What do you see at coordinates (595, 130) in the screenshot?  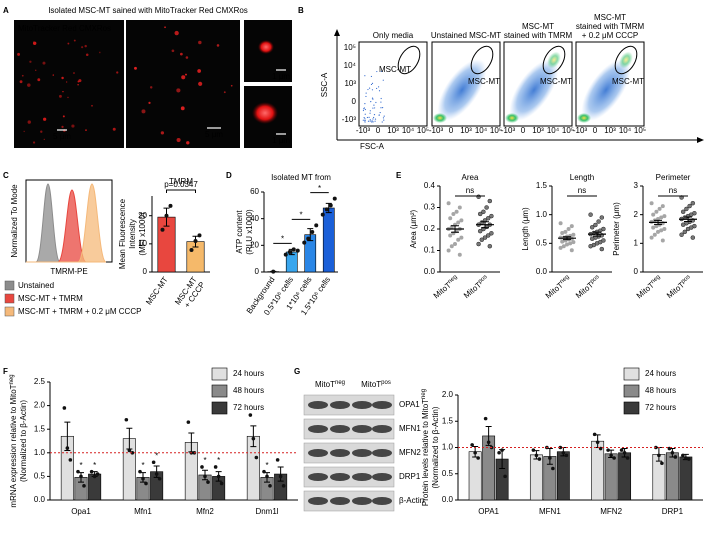 I see `x-tick-label: 0` at bounding box center [595, 130].